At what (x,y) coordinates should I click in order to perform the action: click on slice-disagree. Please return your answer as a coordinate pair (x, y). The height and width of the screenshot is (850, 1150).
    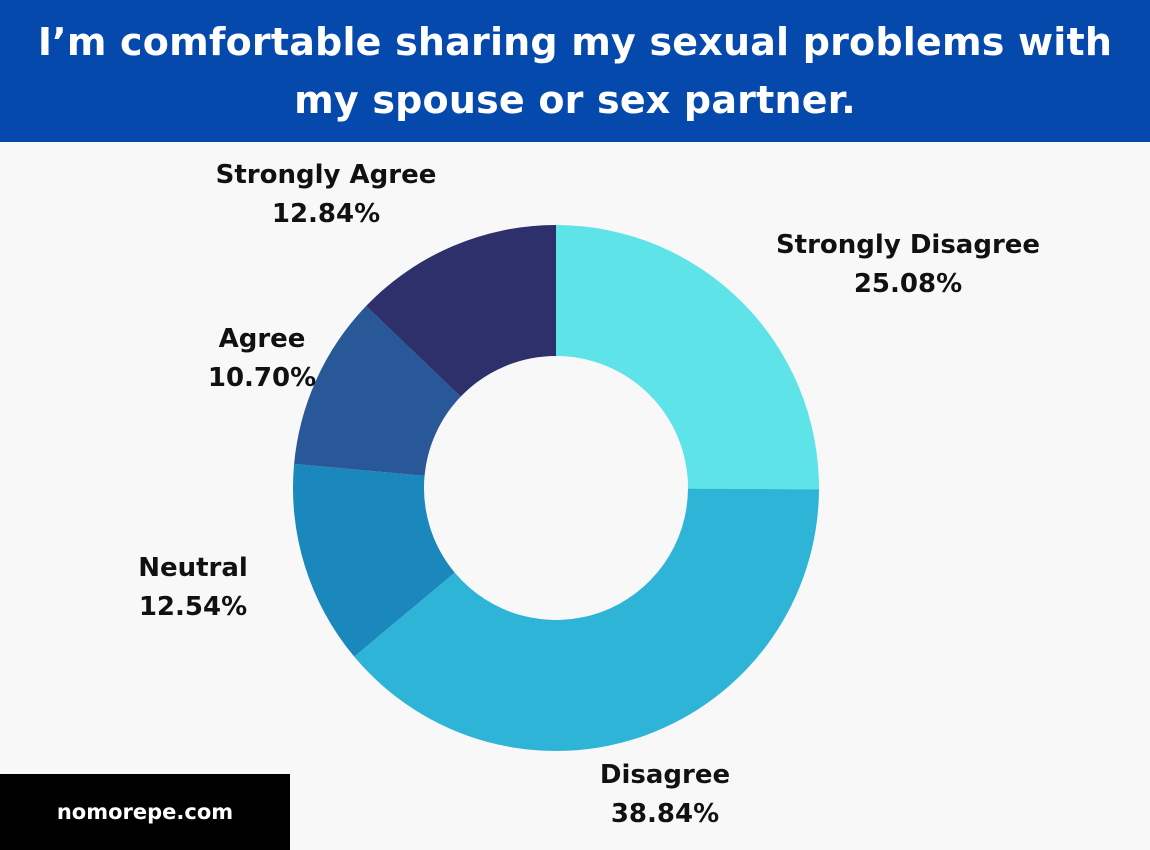
    Looking at the image, I should click on (586, 620).